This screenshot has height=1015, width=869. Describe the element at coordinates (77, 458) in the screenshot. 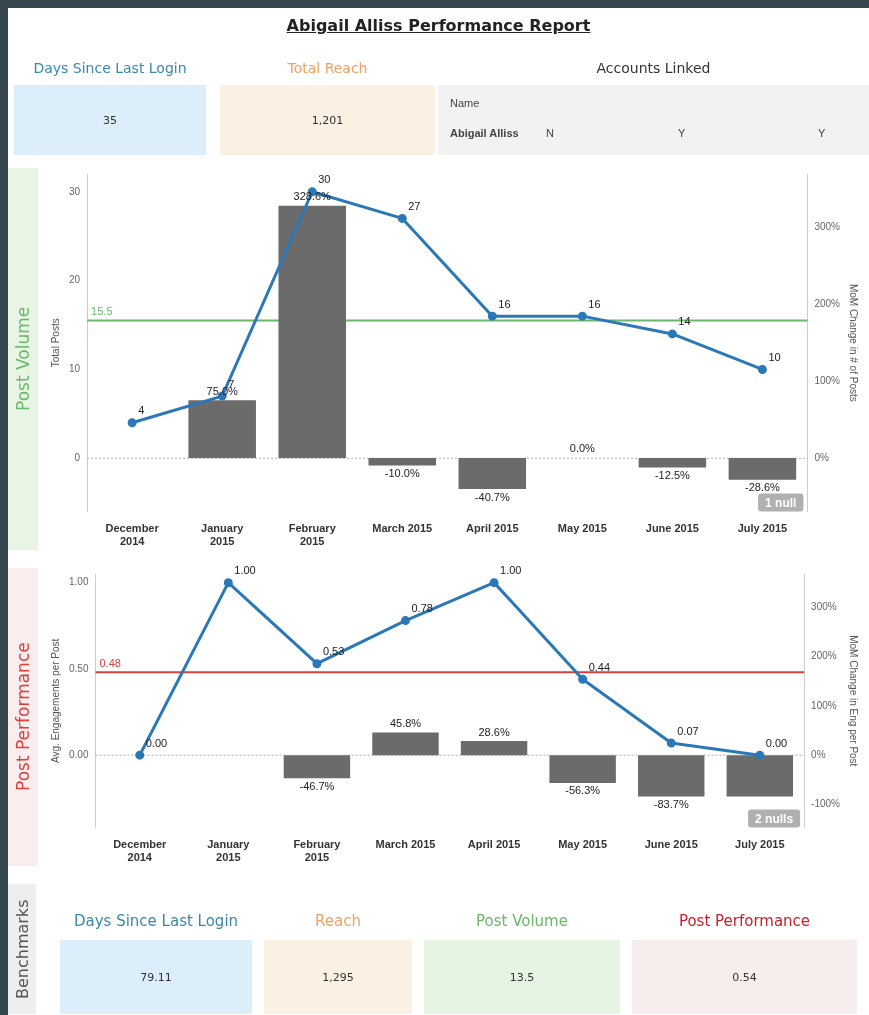

I see `y-tick-label: 0` at that location.